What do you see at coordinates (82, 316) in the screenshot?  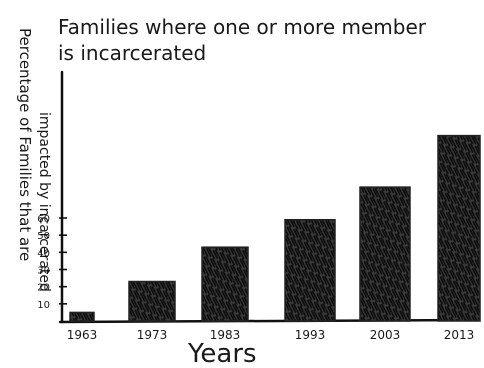 I see `bar-1963` at bounding box center [82, 316].